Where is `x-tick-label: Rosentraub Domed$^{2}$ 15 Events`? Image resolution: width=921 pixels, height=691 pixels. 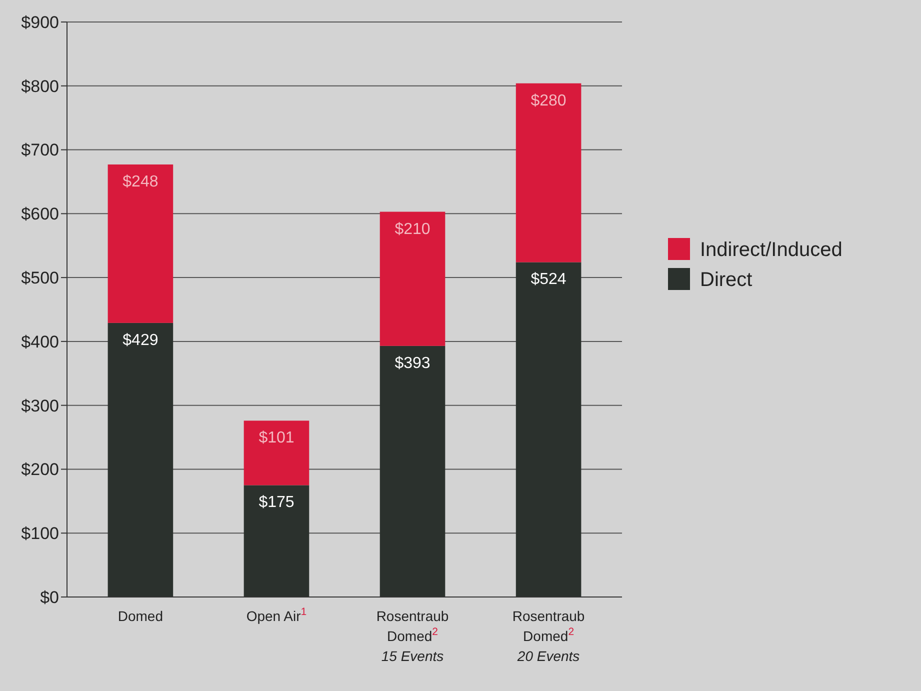 x-tick-label: Rosentraub Domed$^{2}$ 15 Events is located at coordinates (412, 636).